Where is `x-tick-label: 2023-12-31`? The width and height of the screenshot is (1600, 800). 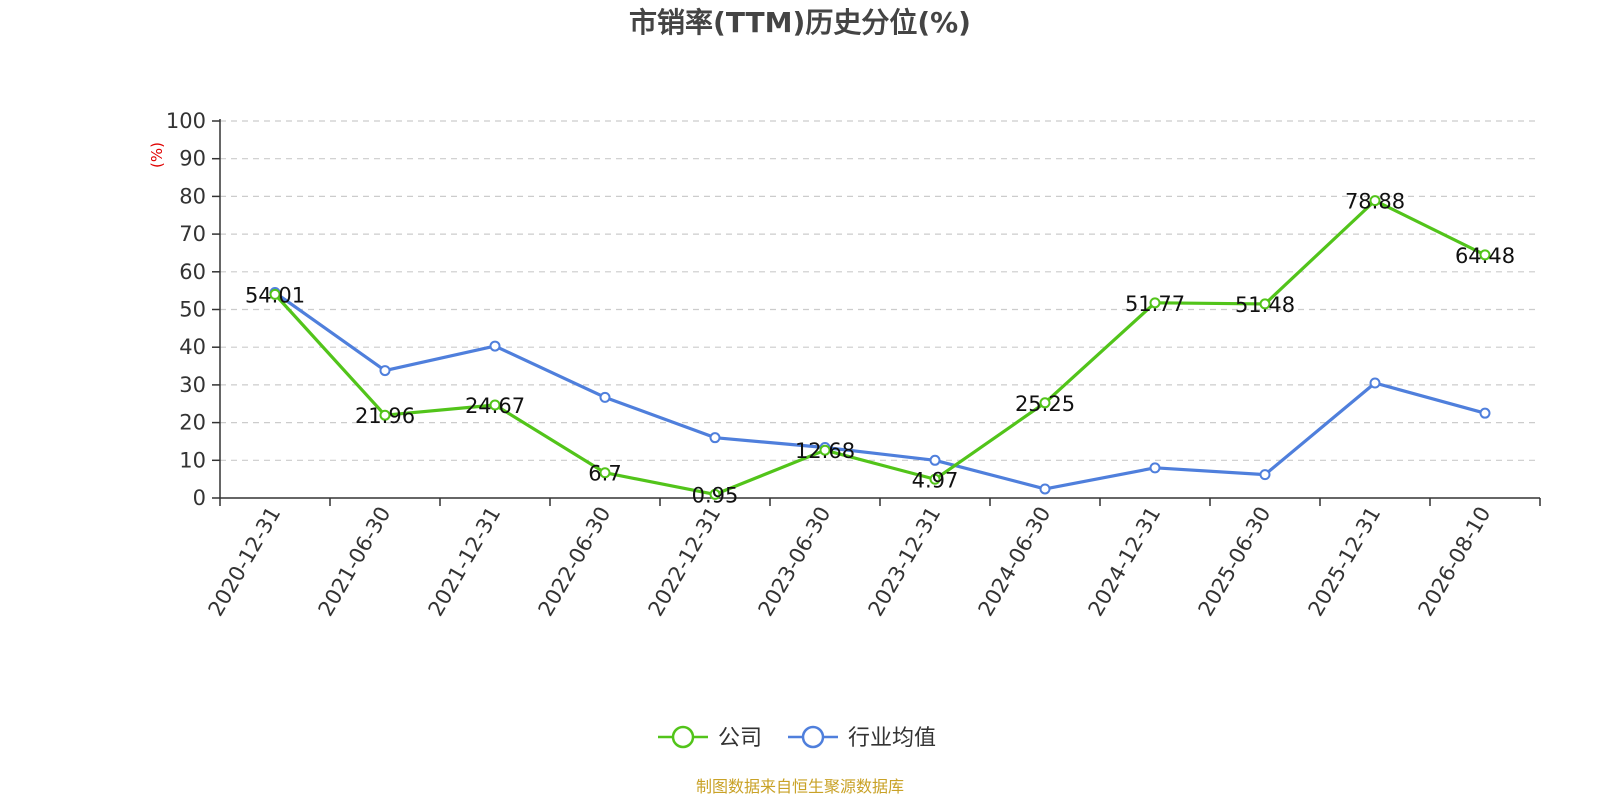
x-tick-label: 2023-12-31 is located at coordinates (905, 562).